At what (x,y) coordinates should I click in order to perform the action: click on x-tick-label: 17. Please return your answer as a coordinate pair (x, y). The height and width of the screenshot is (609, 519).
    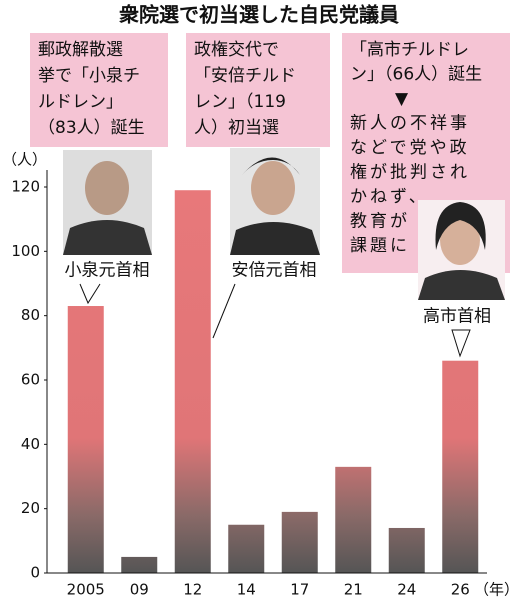
    Looking at the image, I should click on (299, 590).